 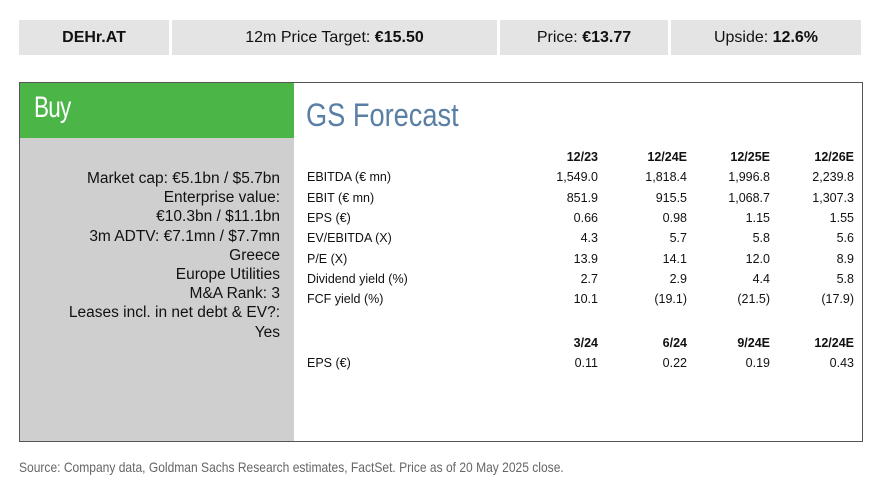 What do you see at coordinates (833, 197) in the screenshot?
I see `cell-value: 1,307.3` at bounding box center [833, 197].